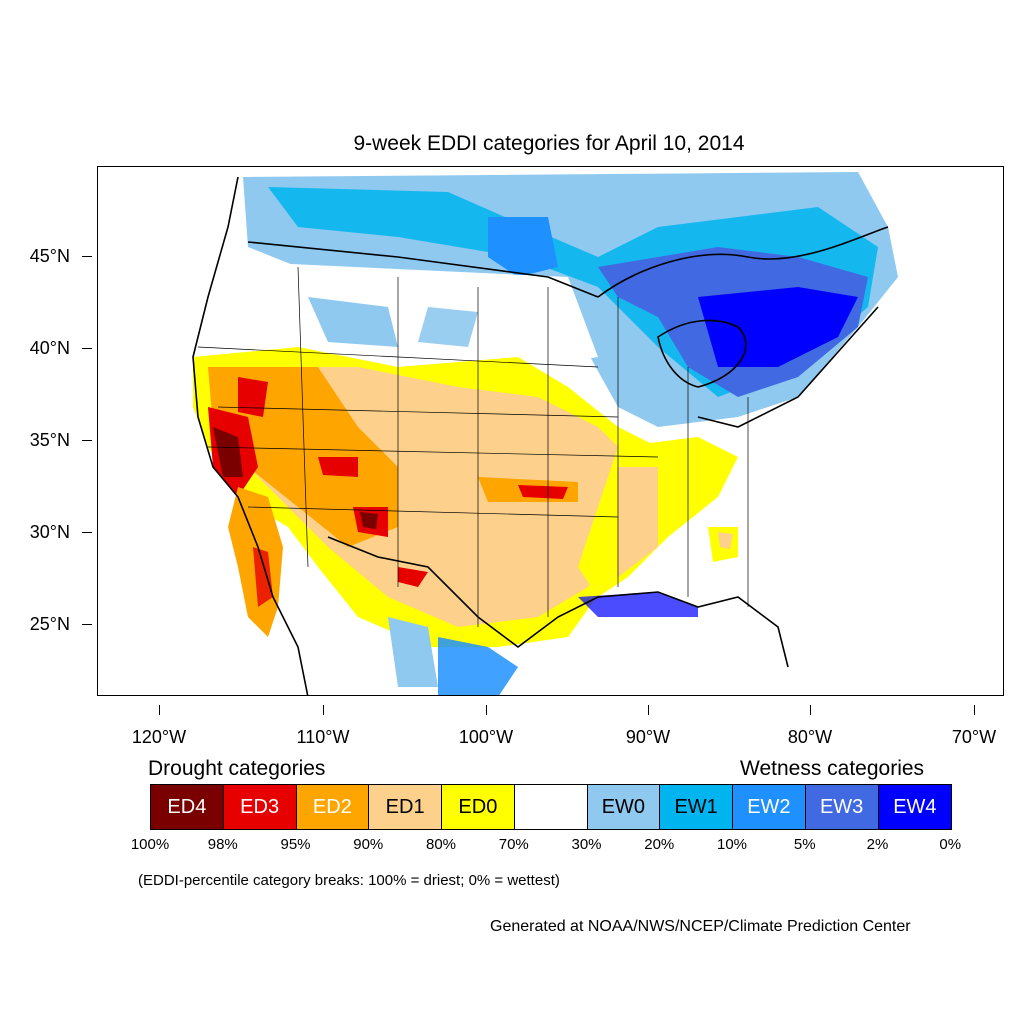 This screenshot has height=1024, width=1024. What do you see at coordinates (260, 807) in the screenshot?
I see `legend-swatch: ED3` at bounding box center [260, 807].